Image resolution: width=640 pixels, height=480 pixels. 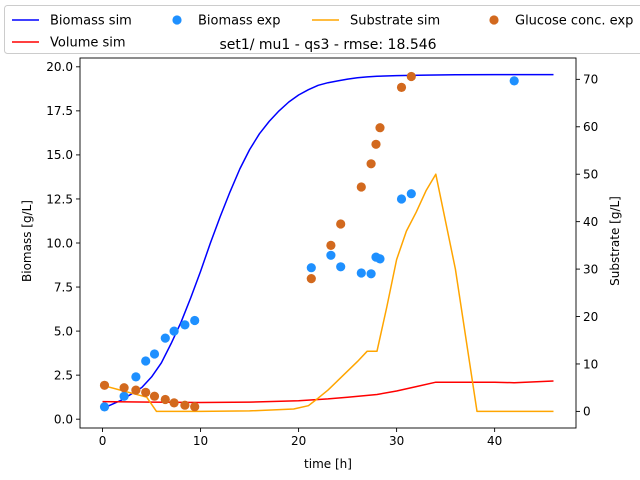 I want to click on chart-title: set1/ mu1 - qs3 - rmse: 18.546, so click(x=327, y=45).